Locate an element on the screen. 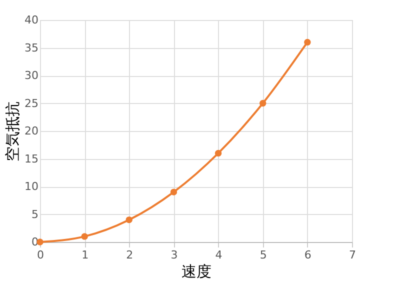 The height and width of the screenshot is (303, 400). y-tick-label: 25 is located at coordinates (31, 103).